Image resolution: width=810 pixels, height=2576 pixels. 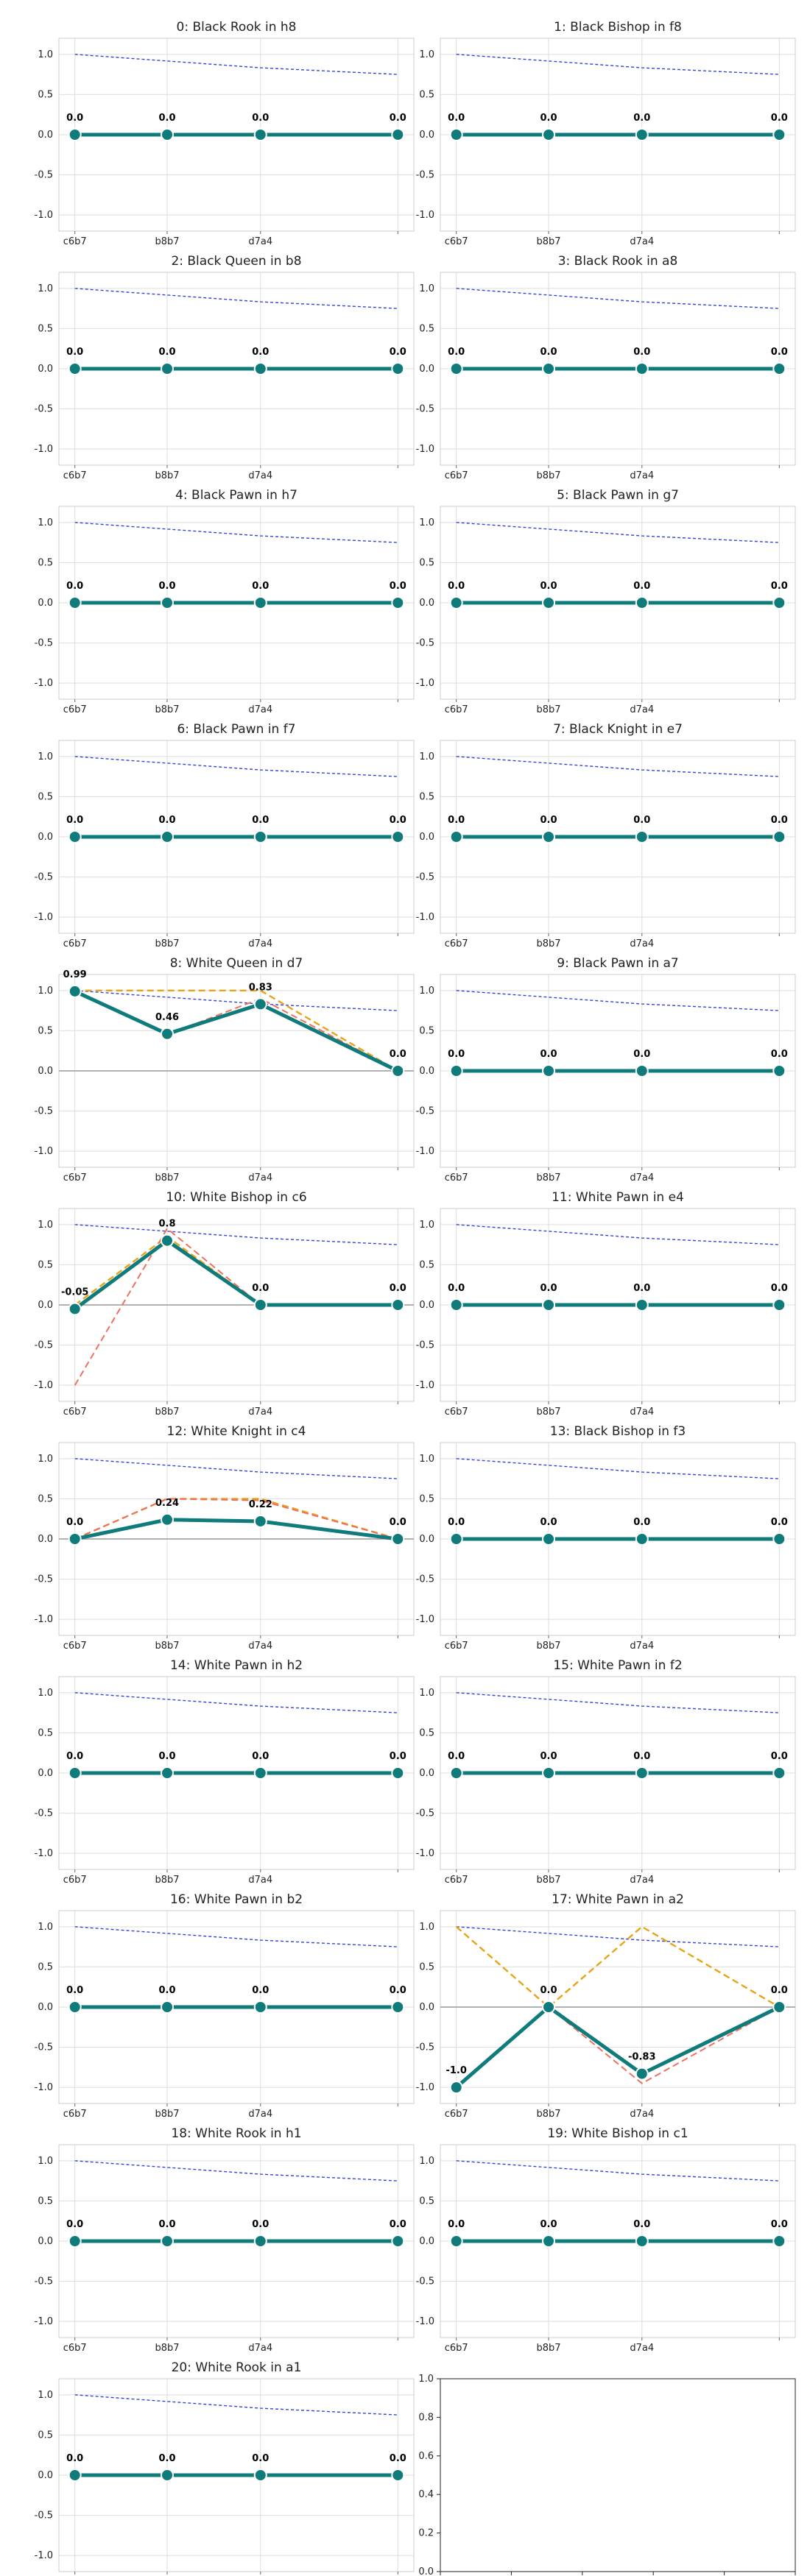 I want to click on data-label: -1.0, so click(x=456, y=2070).